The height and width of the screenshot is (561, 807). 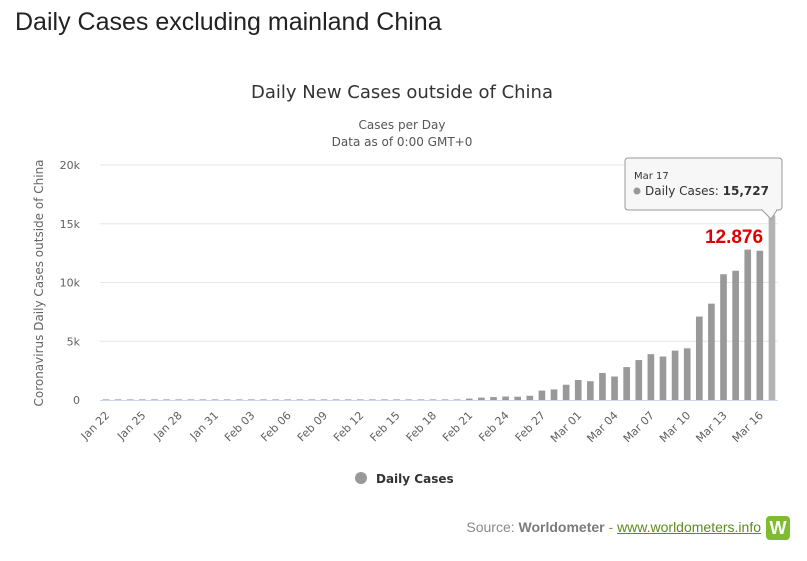 I want to click on x-tick-label: Jan 22, so click(x=95, y=426).